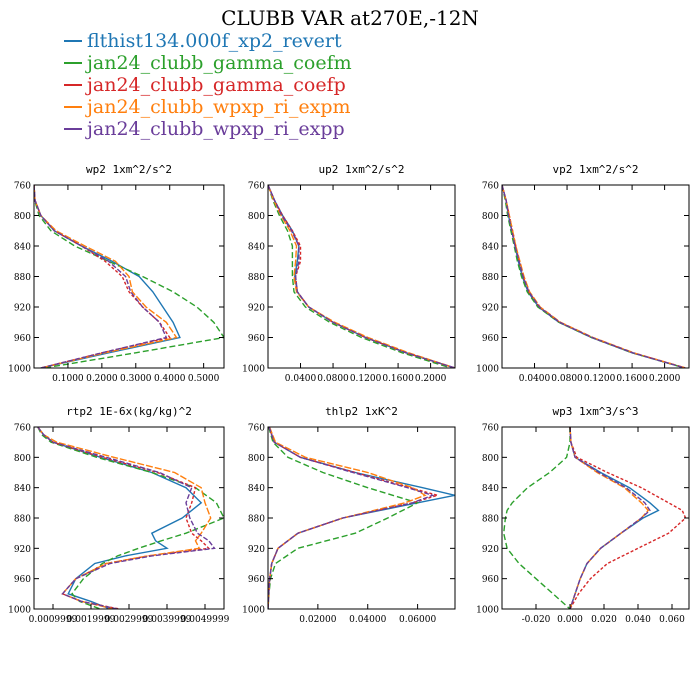 The image size is (700, 700). I want to click on x-tick-label: 0.3000, so click(136, 379).